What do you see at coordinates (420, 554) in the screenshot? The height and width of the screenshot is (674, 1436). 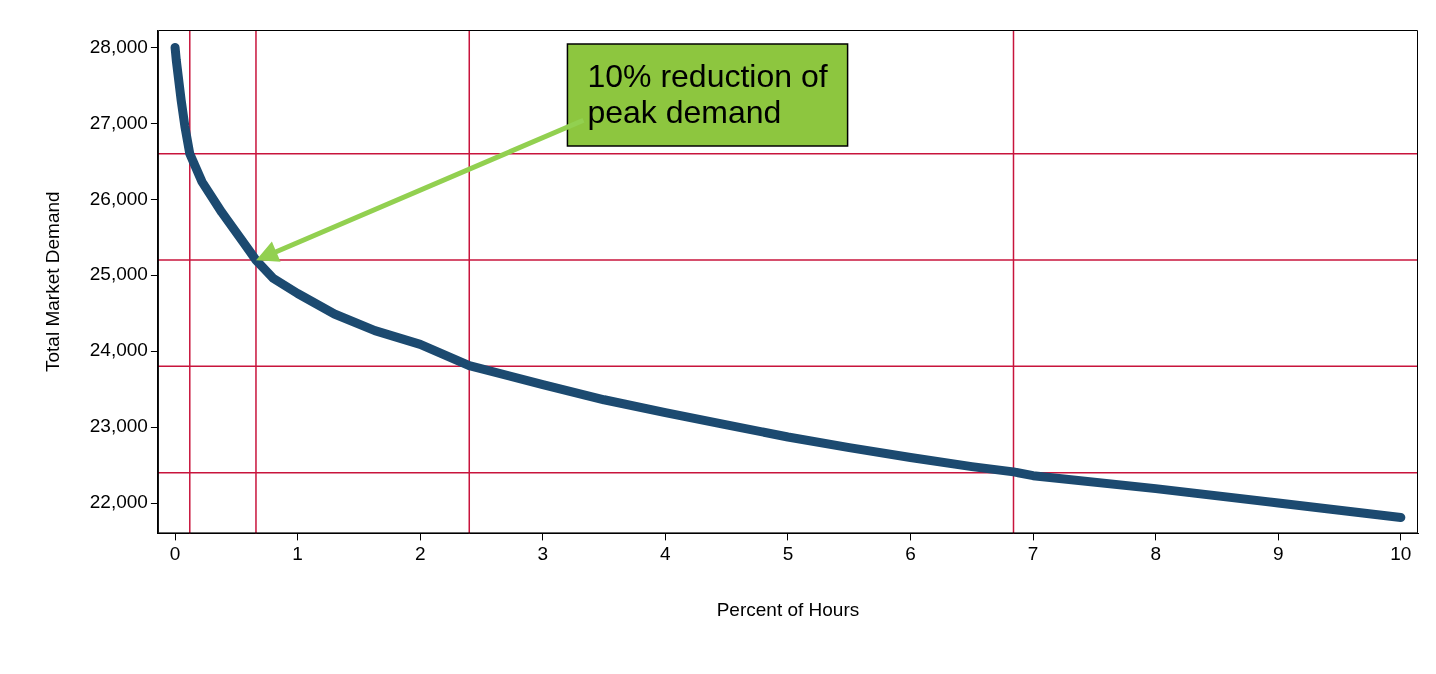 I see `x-tick-label: 2` at bounding box center [420, 554].